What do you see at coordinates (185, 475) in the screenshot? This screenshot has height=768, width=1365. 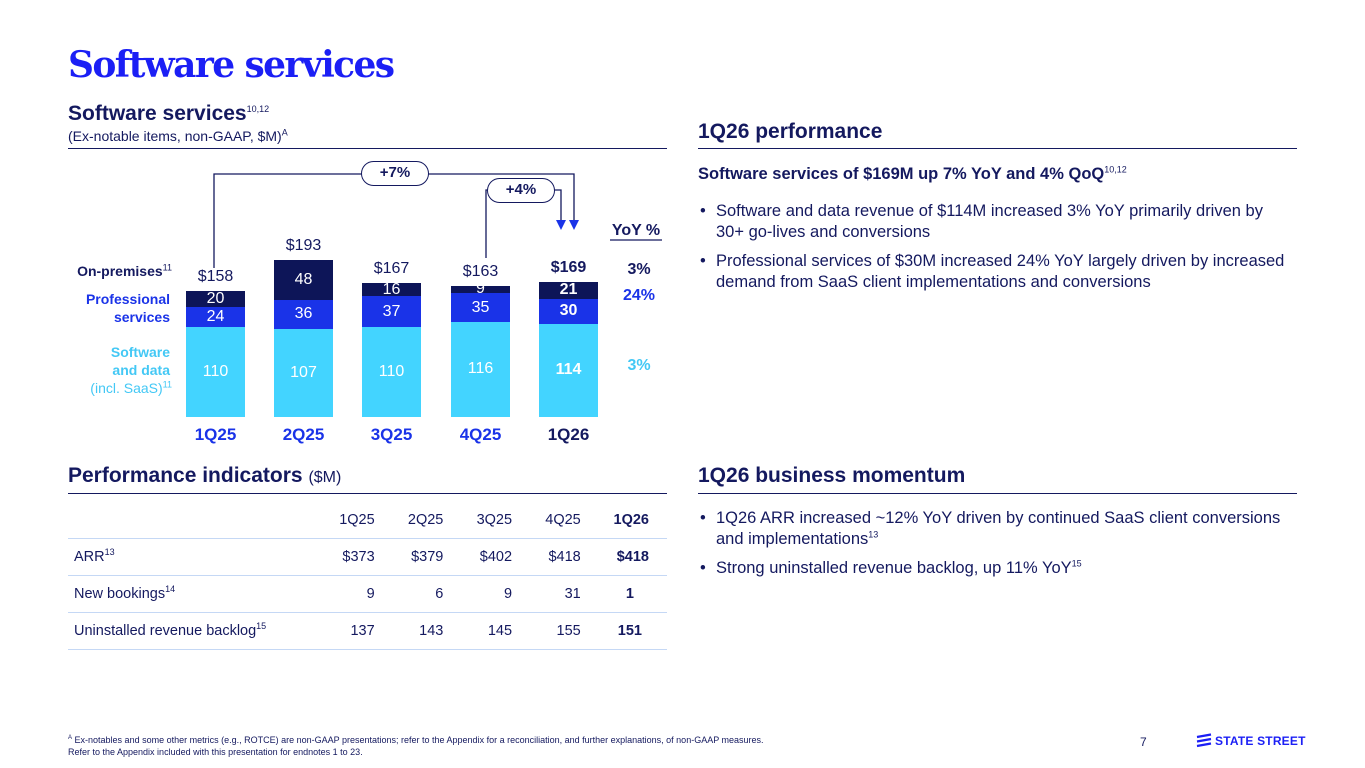 I see `indicators-heading-text: Performance indicators` at bounding box center [185, 475].